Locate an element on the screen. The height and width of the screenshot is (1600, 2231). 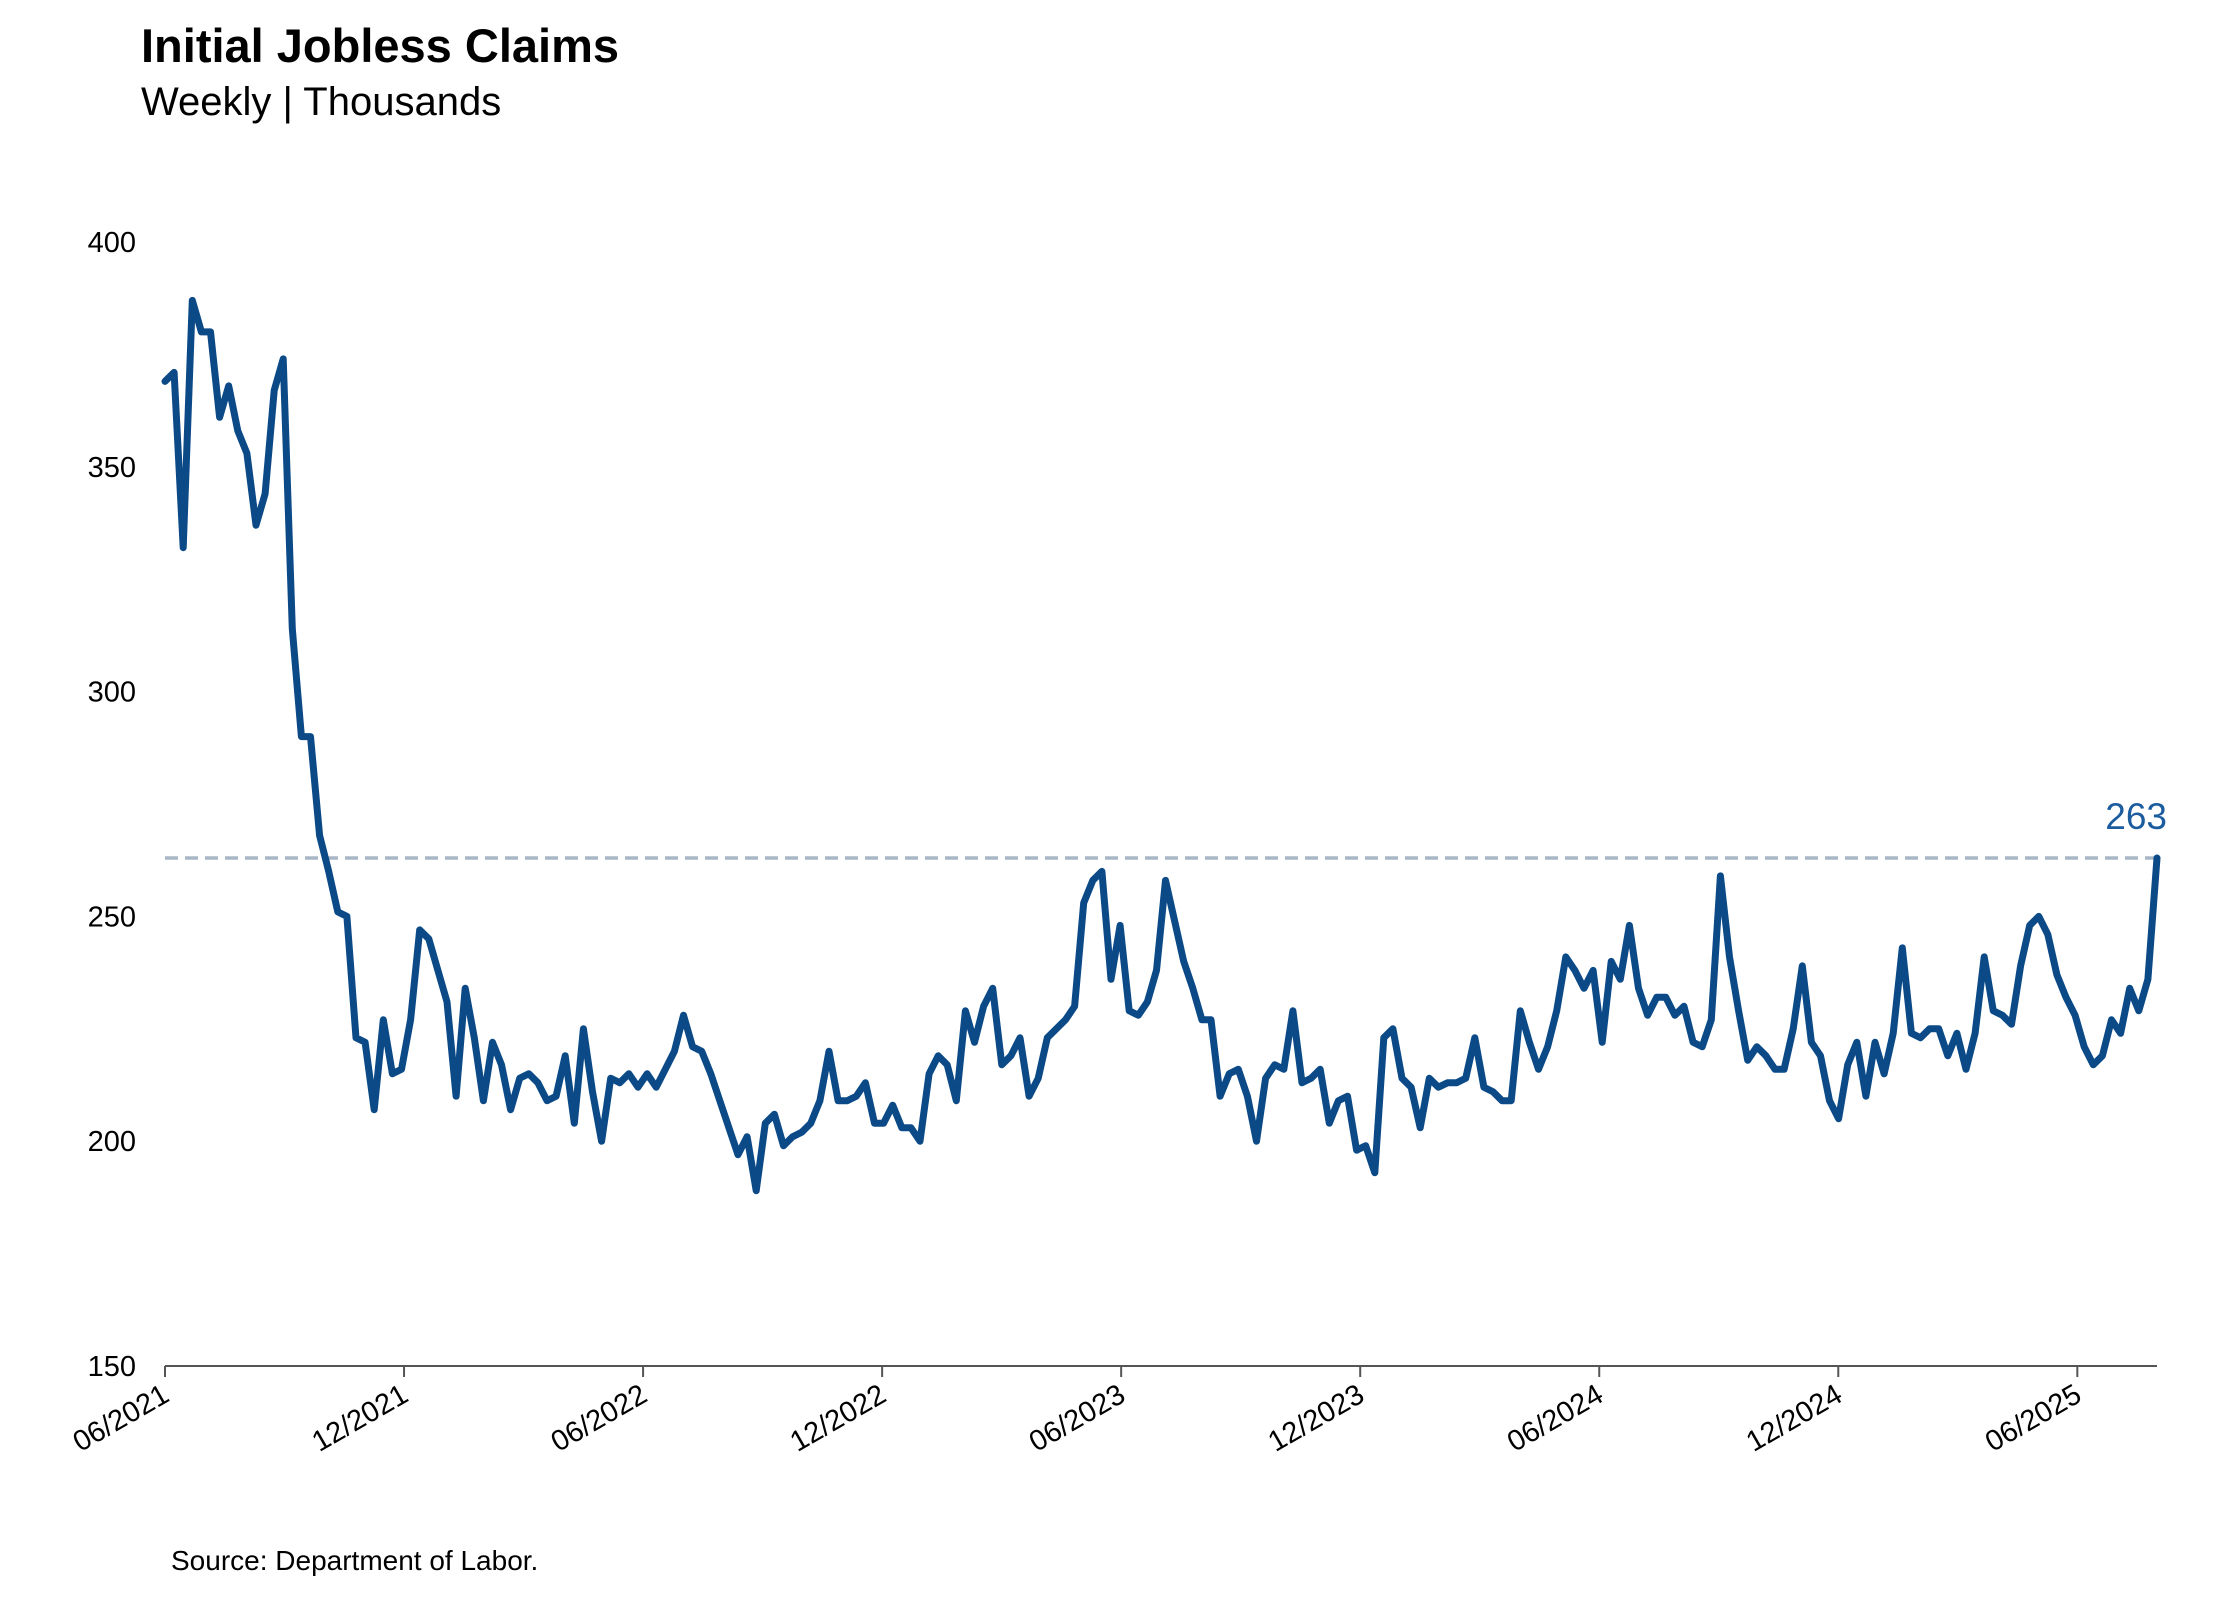
y-tick-label: 400 is located at coordinates (112, 243).